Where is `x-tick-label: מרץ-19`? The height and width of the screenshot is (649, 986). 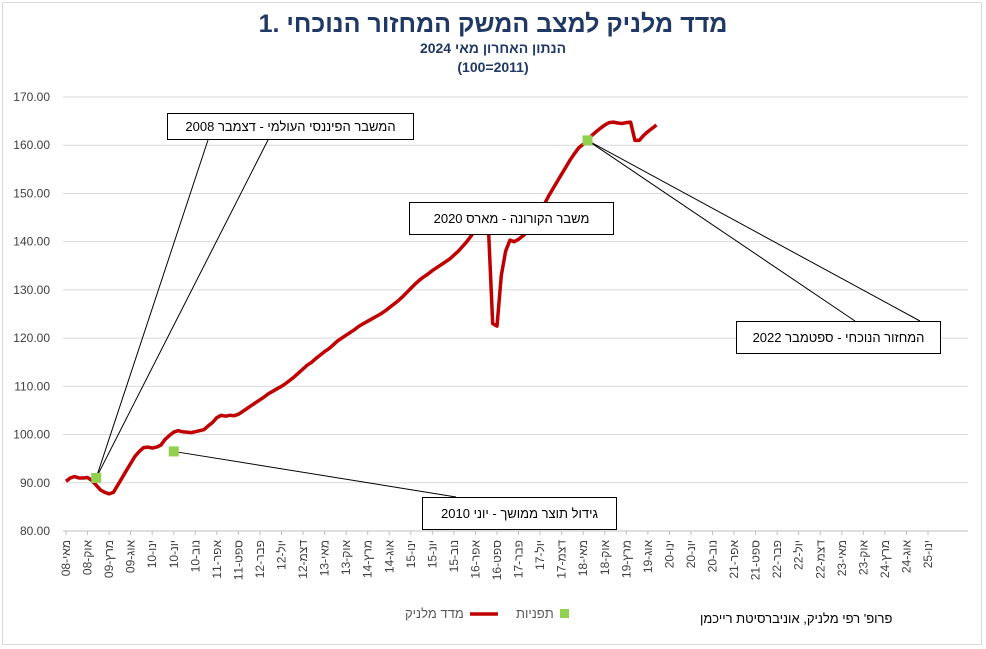 x-tick-label: מרץ-19 is located at coordinates (626, 559).